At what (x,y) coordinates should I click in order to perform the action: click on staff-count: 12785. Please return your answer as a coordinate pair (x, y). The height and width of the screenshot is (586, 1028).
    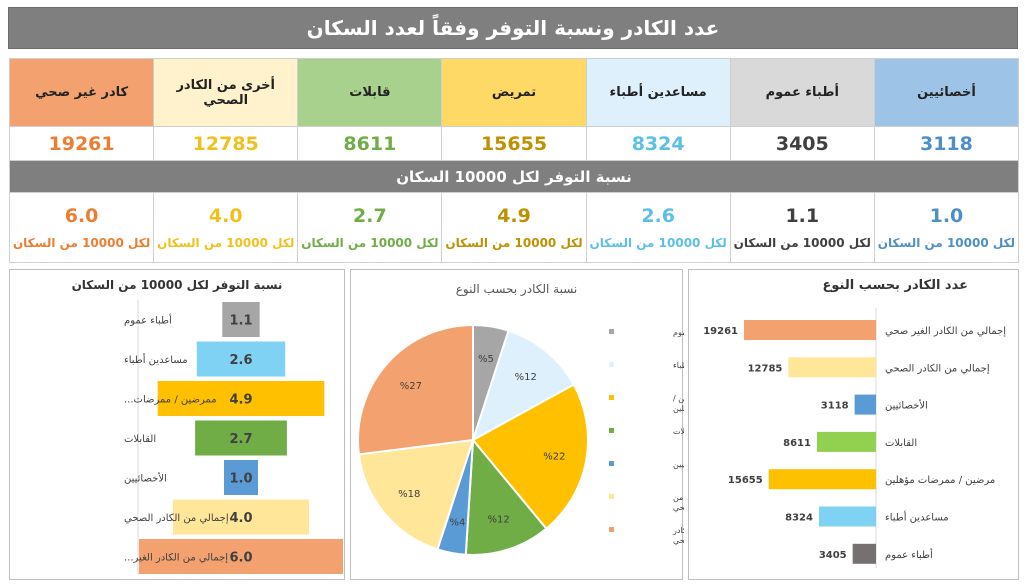
    Looking at the image, I should click on (226, 143).